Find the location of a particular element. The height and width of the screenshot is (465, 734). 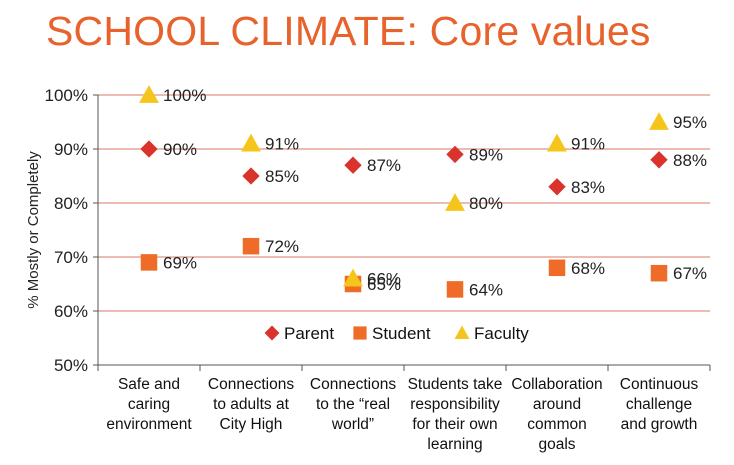

faculty-data-label: 100% is located at coordinates (184, 95).